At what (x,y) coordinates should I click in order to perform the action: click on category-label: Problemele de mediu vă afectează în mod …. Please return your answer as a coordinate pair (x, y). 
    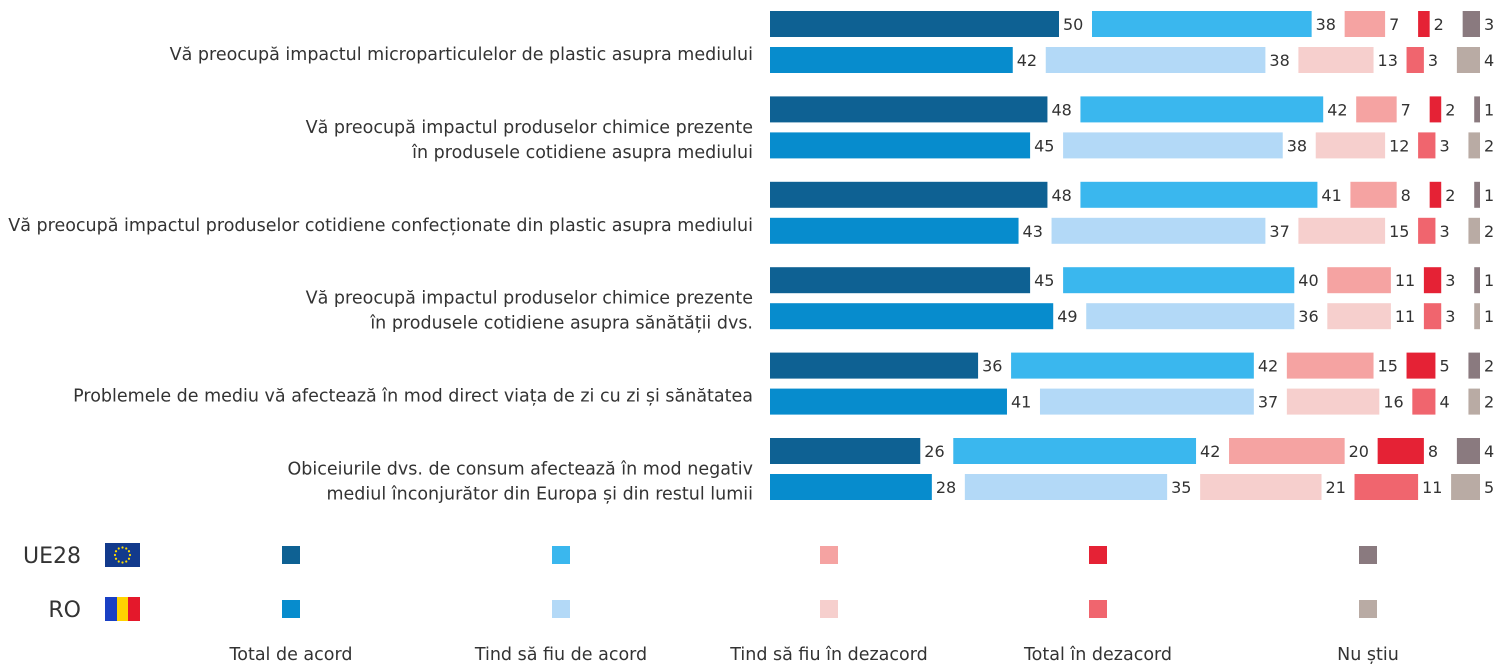
    Looking at the image, I should click on (413, 397).